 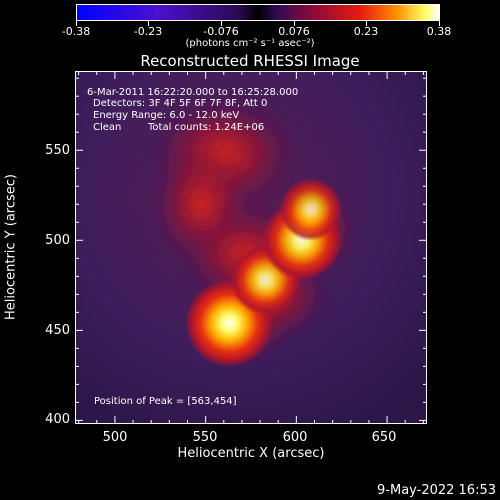 What do you see at coordinates (11, 247) in the screenshot?
I see `y-axis-label: Heliocentric Y (arcsec)` at bounding box center [11, 247].